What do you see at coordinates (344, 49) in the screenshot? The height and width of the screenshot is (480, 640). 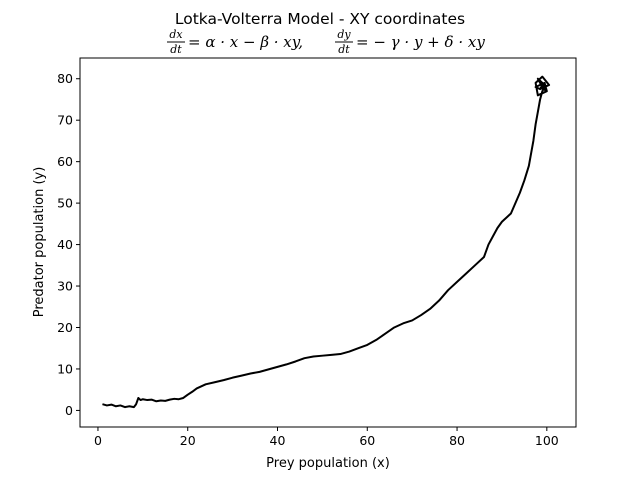 I see `equation-right-denominator: dt` at bounding box center [344, 49].